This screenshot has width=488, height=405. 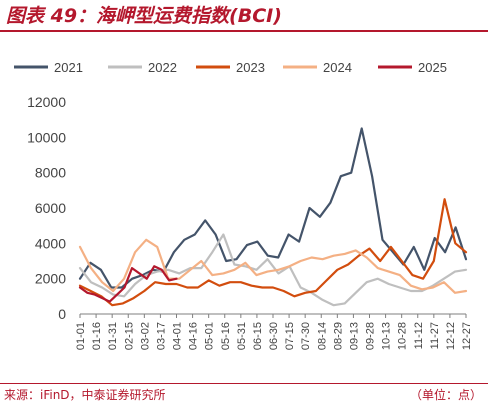 I want to click on x-tick-label: 04-01, so click(x=178, y=336).